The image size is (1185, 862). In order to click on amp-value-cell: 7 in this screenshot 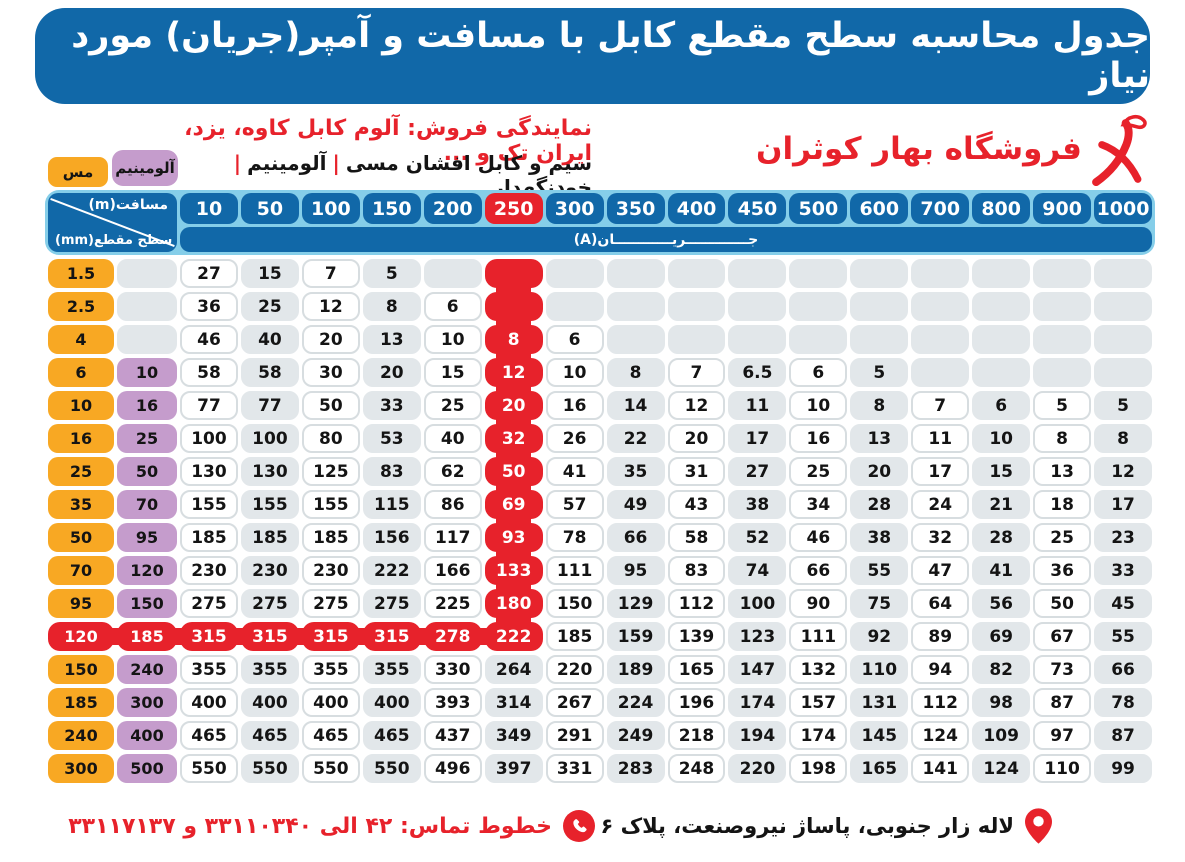, I will do `click(696, 372)`.